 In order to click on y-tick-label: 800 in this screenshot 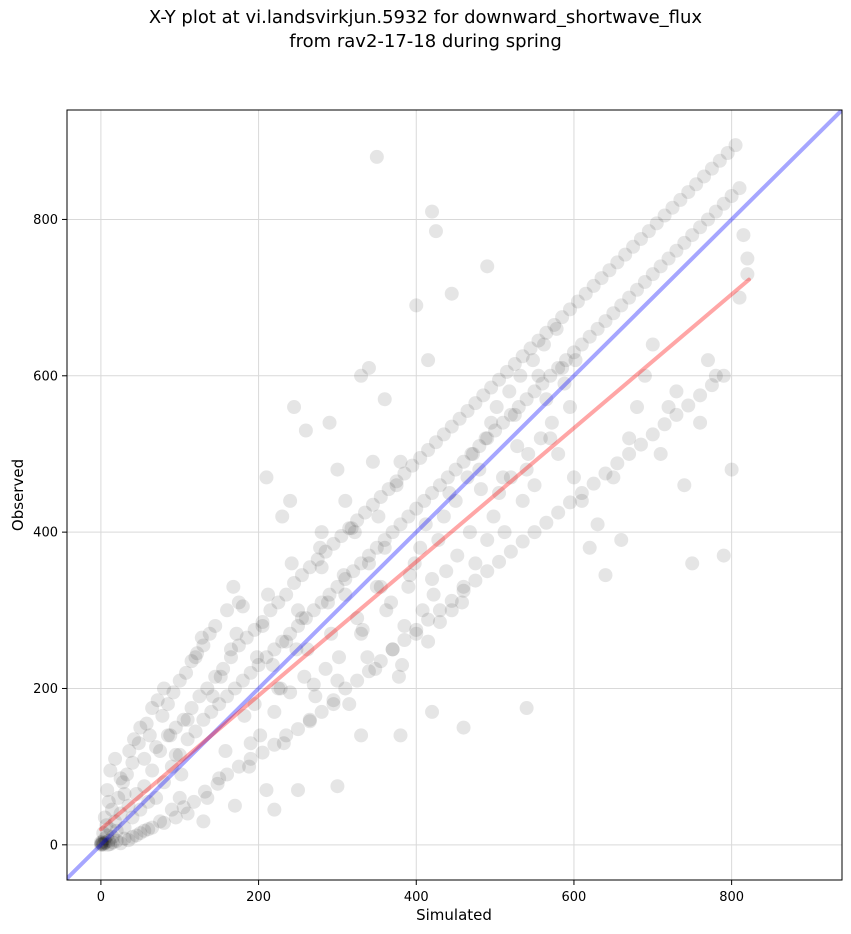, I will do `click(45, 220)`.